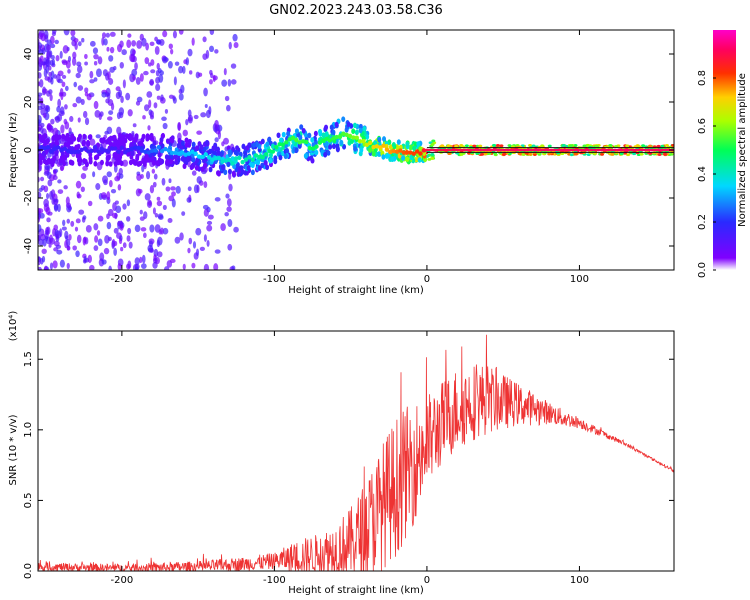 The height and width of the screenshot is (600, 750). Describe the element at coordinates (13, 326) in the screenshot. I see `snr-multiplier: (x10⁴)` at that location.